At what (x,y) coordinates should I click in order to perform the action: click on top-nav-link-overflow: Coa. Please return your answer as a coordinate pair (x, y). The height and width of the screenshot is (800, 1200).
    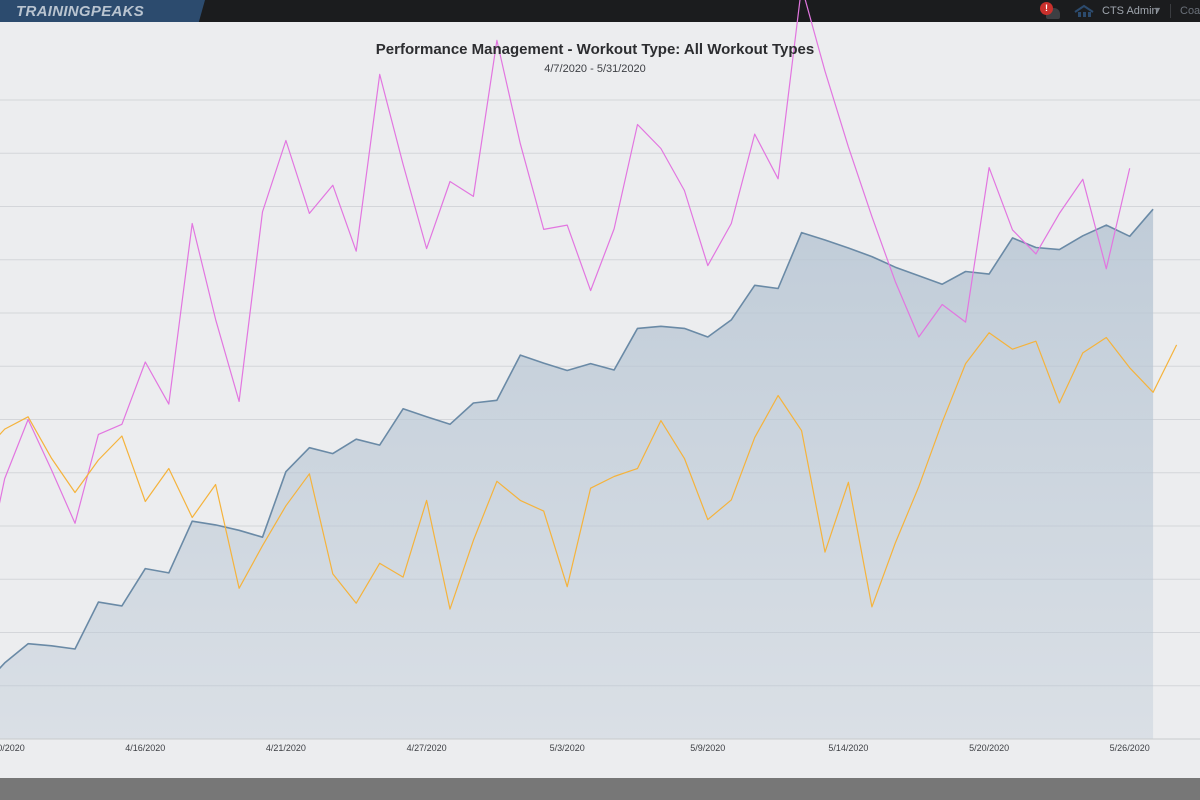
    Looking at the image, I should click on (1190, 11).